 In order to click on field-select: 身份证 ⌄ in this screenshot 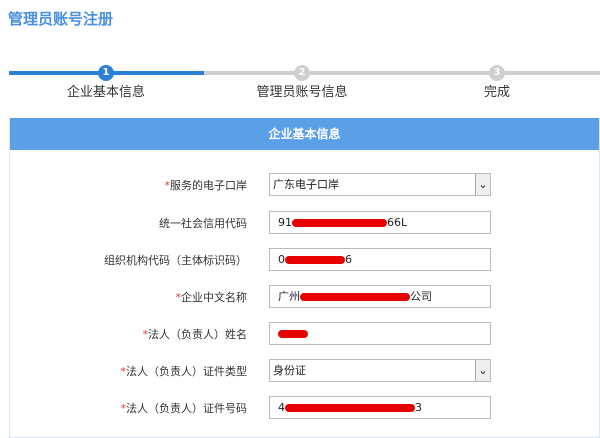, I will do `click(380, 370)`.